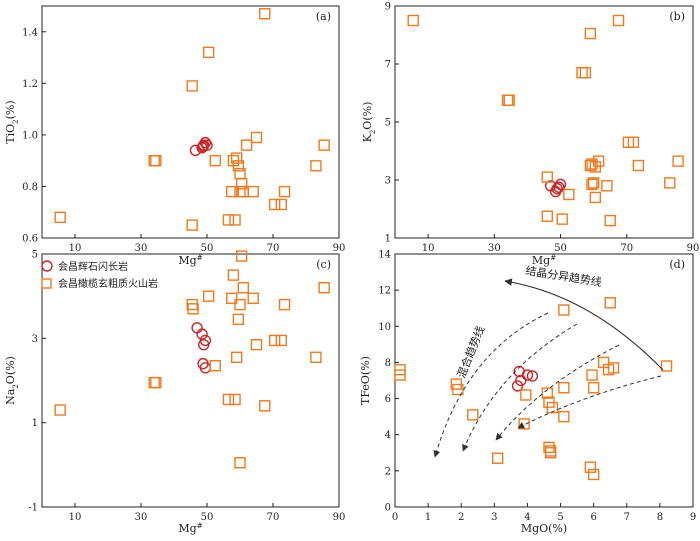 Image resolution: width=700 pixels, height=541 pixels. I want to click on panel-tag: (d), so click(677, 264).